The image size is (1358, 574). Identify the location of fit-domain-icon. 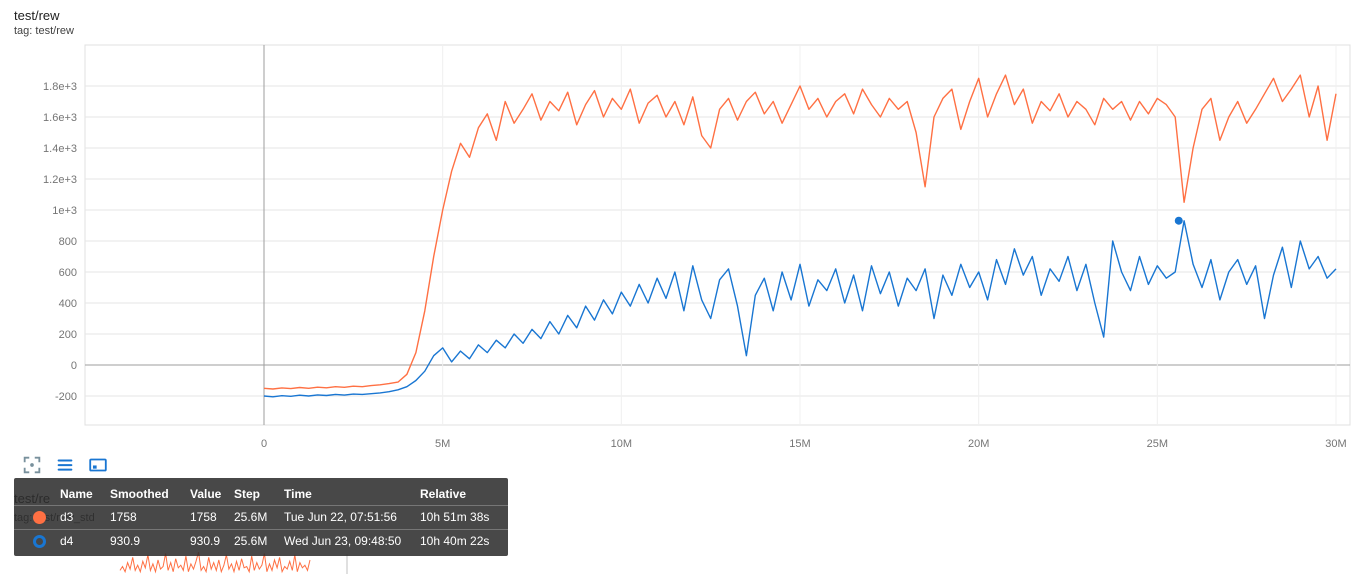
(98, 465).